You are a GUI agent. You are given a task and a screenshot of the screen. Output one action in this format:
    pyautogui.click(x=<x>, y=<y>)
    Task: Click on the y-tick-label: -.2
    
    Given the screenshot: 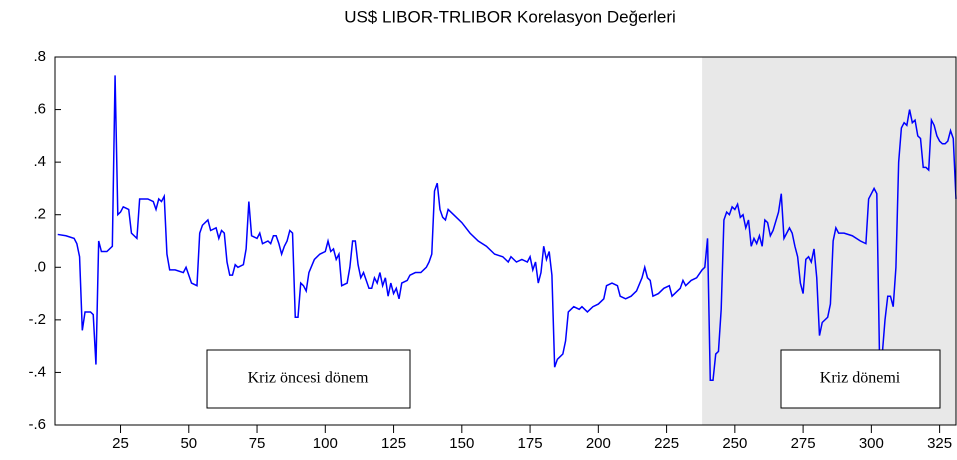 What is the action you would take?
    pyautogui.click(x=37, y=319)
    